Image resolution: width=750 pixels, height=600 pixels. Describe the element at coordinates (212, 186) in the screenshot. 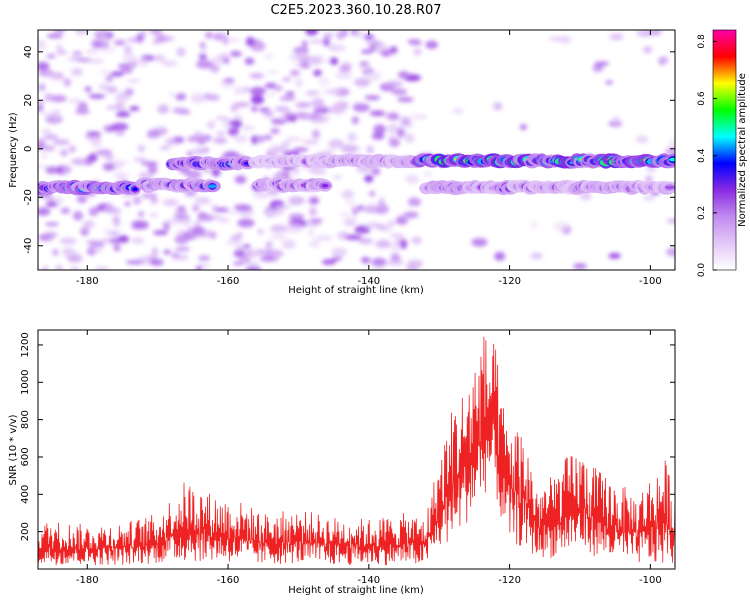

I see `heatmap-band-cell` at that location.